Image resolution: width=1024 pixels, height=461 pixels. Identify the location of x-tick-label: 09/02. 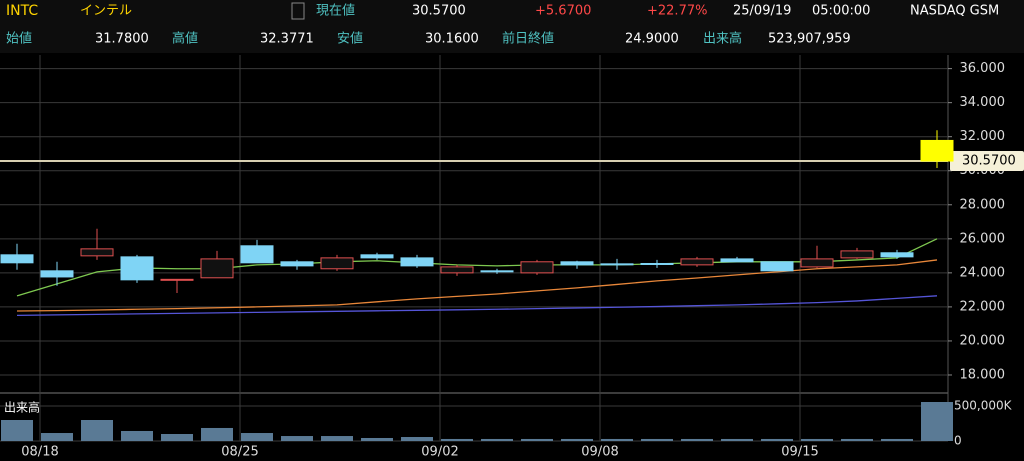
(439, 452).